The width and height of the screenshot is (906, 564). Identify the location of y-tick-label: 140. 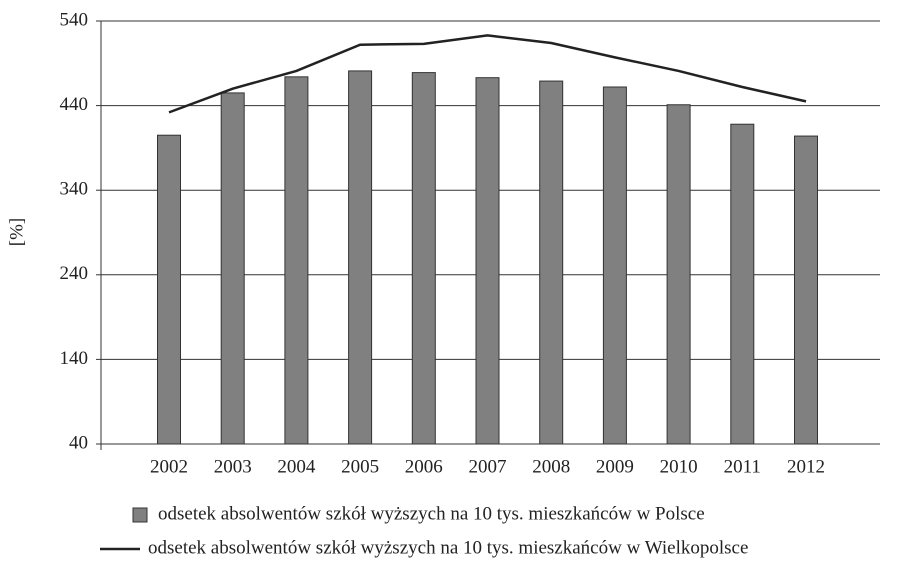
(74, 358).